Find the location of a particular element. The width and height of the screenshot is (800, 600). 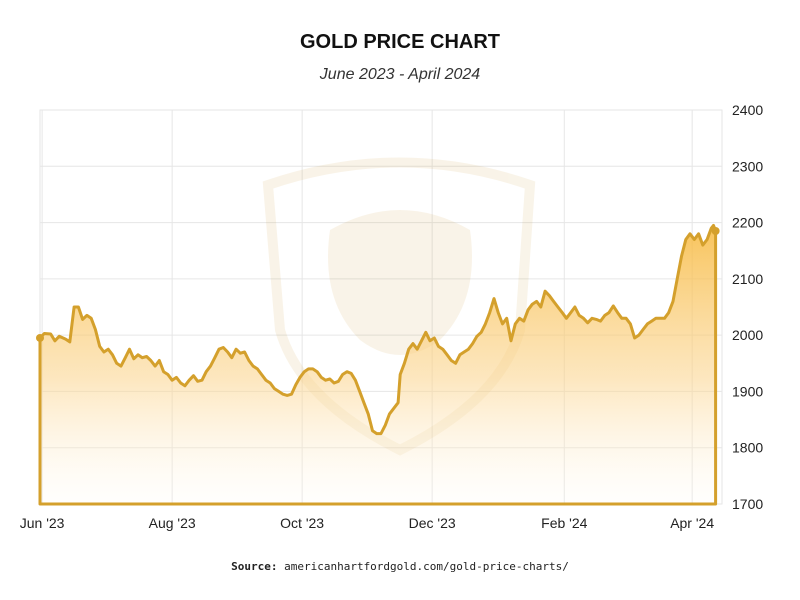

end-point-marker is located at coordinates (715, 231).